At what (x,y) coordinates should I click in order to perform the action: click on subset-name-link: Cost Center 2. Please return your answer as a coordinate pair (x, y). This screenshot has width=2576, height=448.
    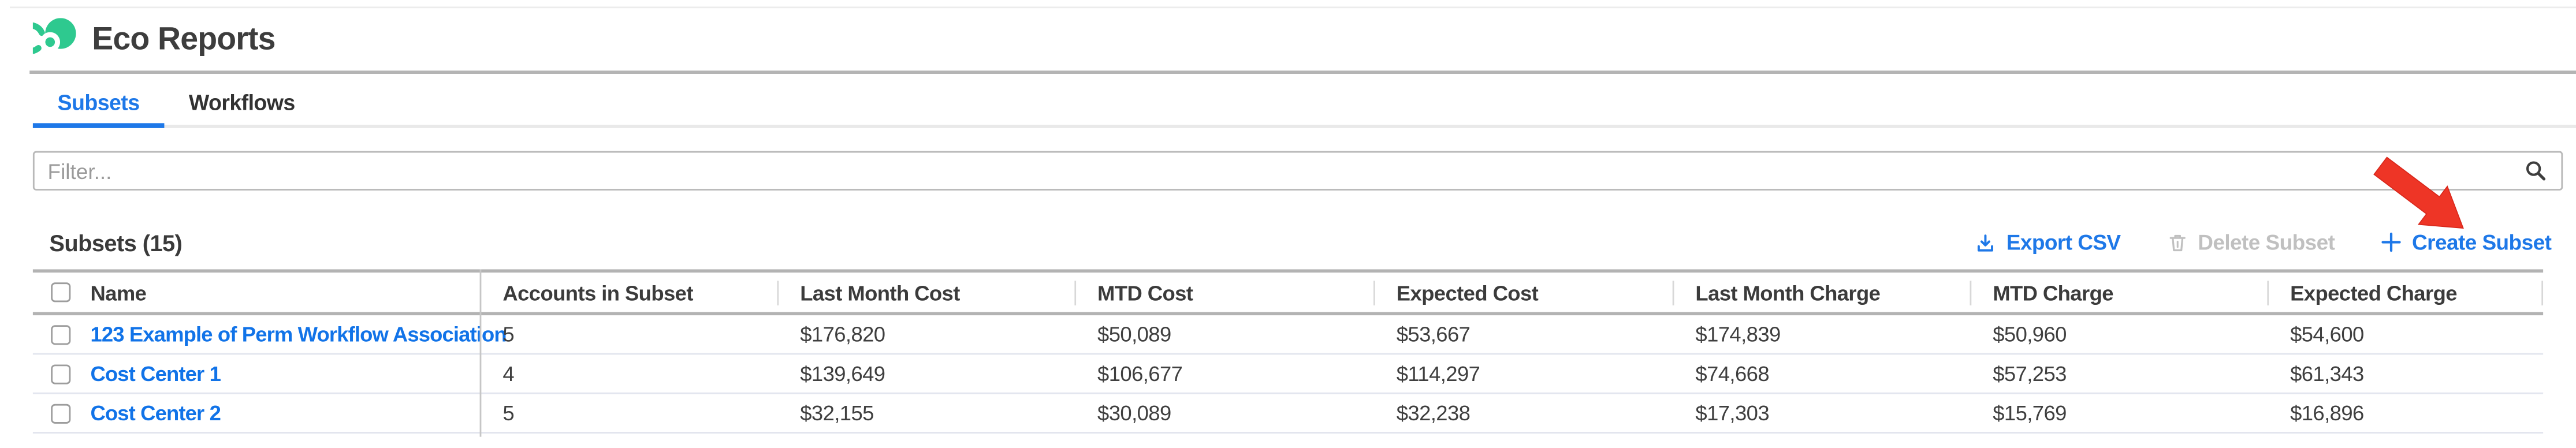
    Looking at the image, I should click on (155, 413).